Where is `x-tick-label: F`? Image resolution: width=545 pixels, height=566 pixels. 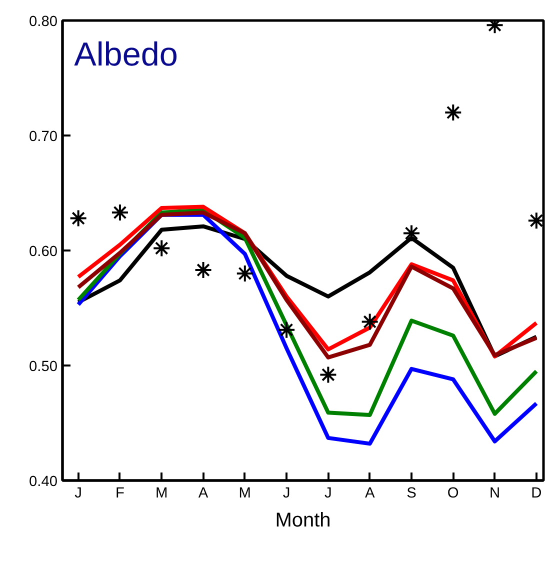
x-tick-label: F is located at coordinates (119, 494).